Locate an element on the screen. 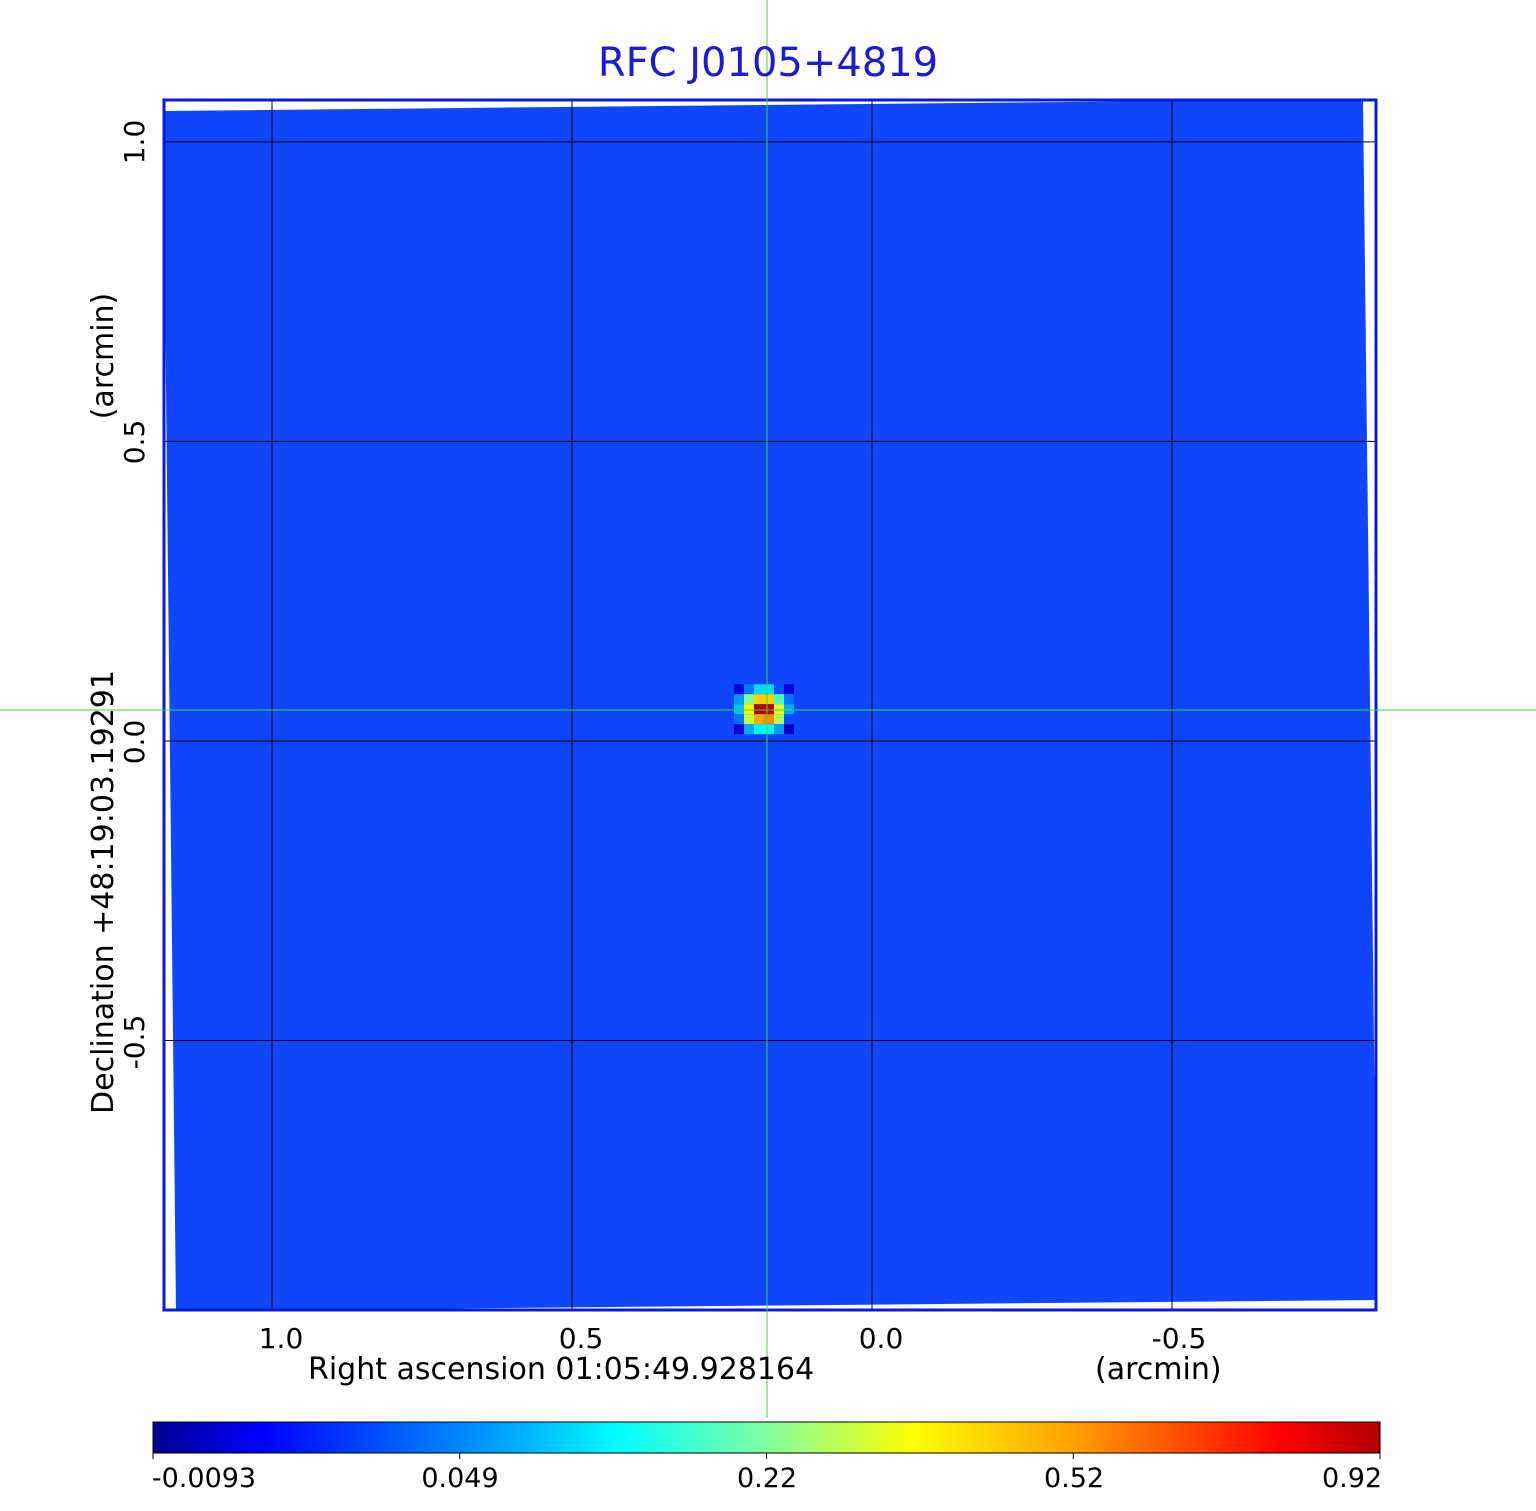  colorbar-tick-label: 0.52 is located at coordinates (1074, 1478).